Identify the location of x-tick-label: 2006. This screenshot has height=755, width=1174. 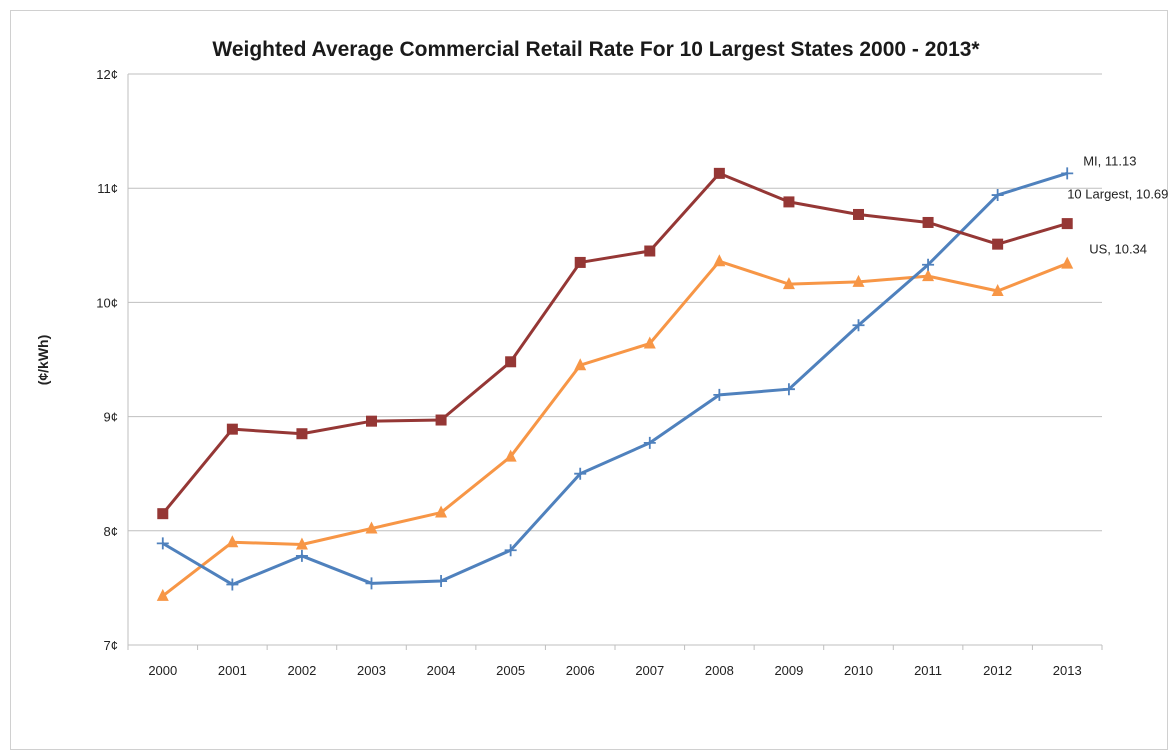
(580, 670).